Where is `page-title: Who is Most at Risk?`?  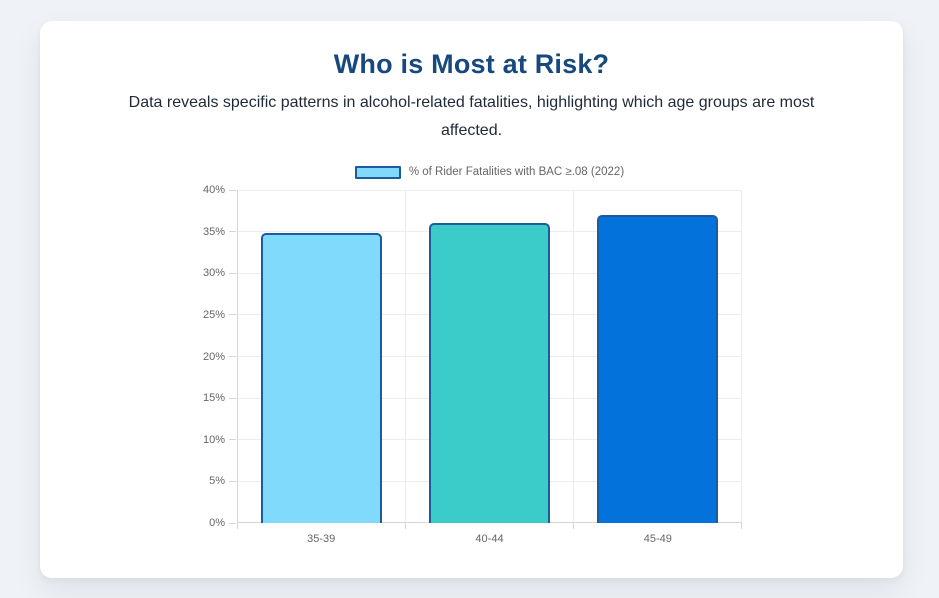 page-title: Who is Most at Risk? is located at coordinates (471, 64).